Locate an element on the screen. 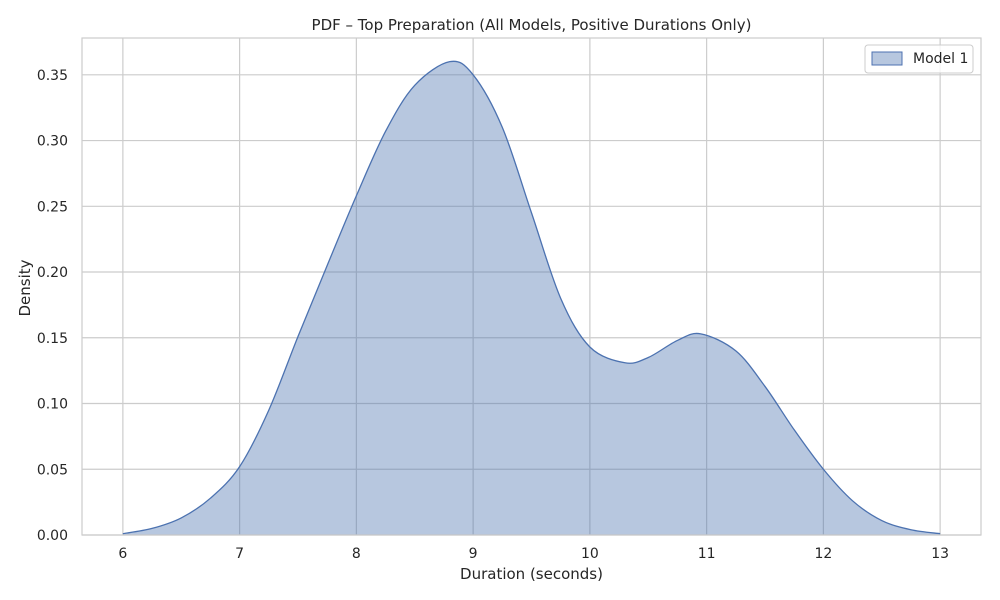  y-tick-label: 0.25 is located at coordinates (52, 207).